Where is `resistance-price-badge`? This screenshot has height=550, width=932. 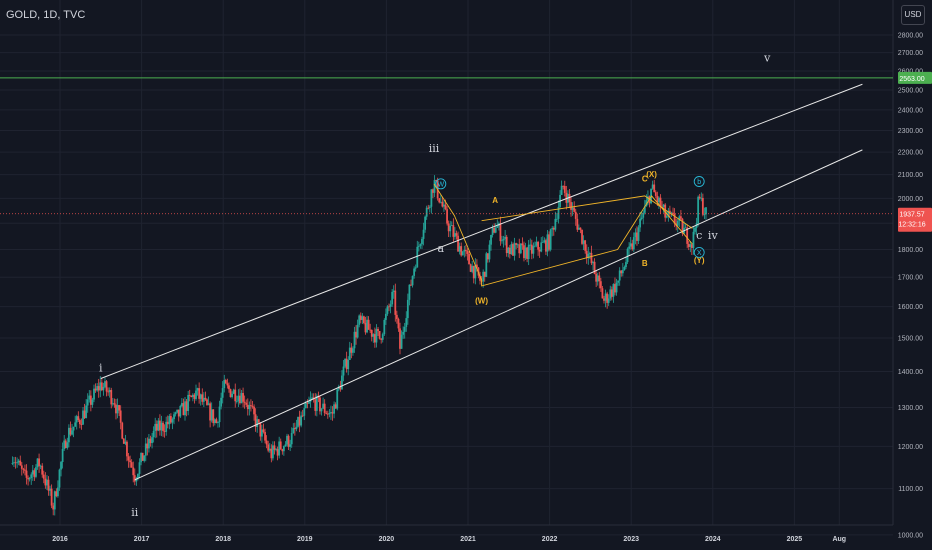 resistance-price-badge is located at coordinates (915, 77).